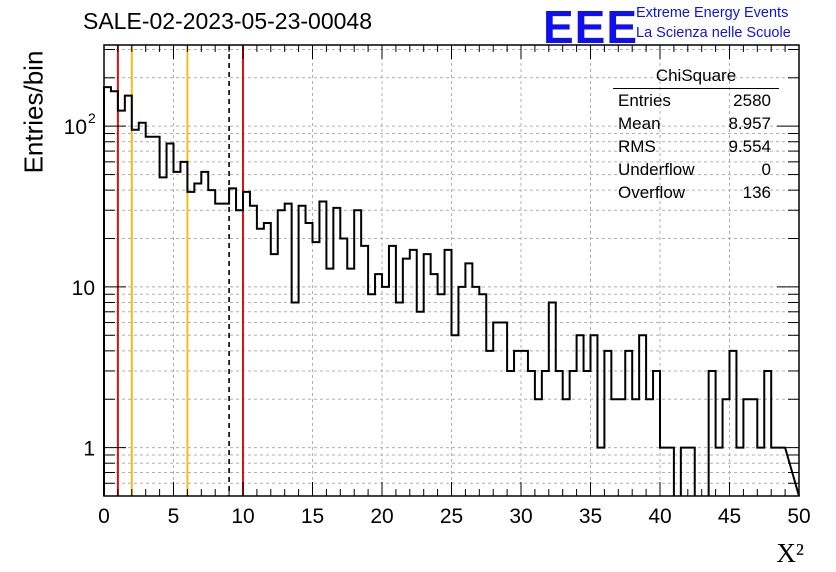 This screenshot has height=572, width=836. Describe the element at coordinates (33, 112) in the screenshot. I see `y-axis-label: Entries/bin` at that location.